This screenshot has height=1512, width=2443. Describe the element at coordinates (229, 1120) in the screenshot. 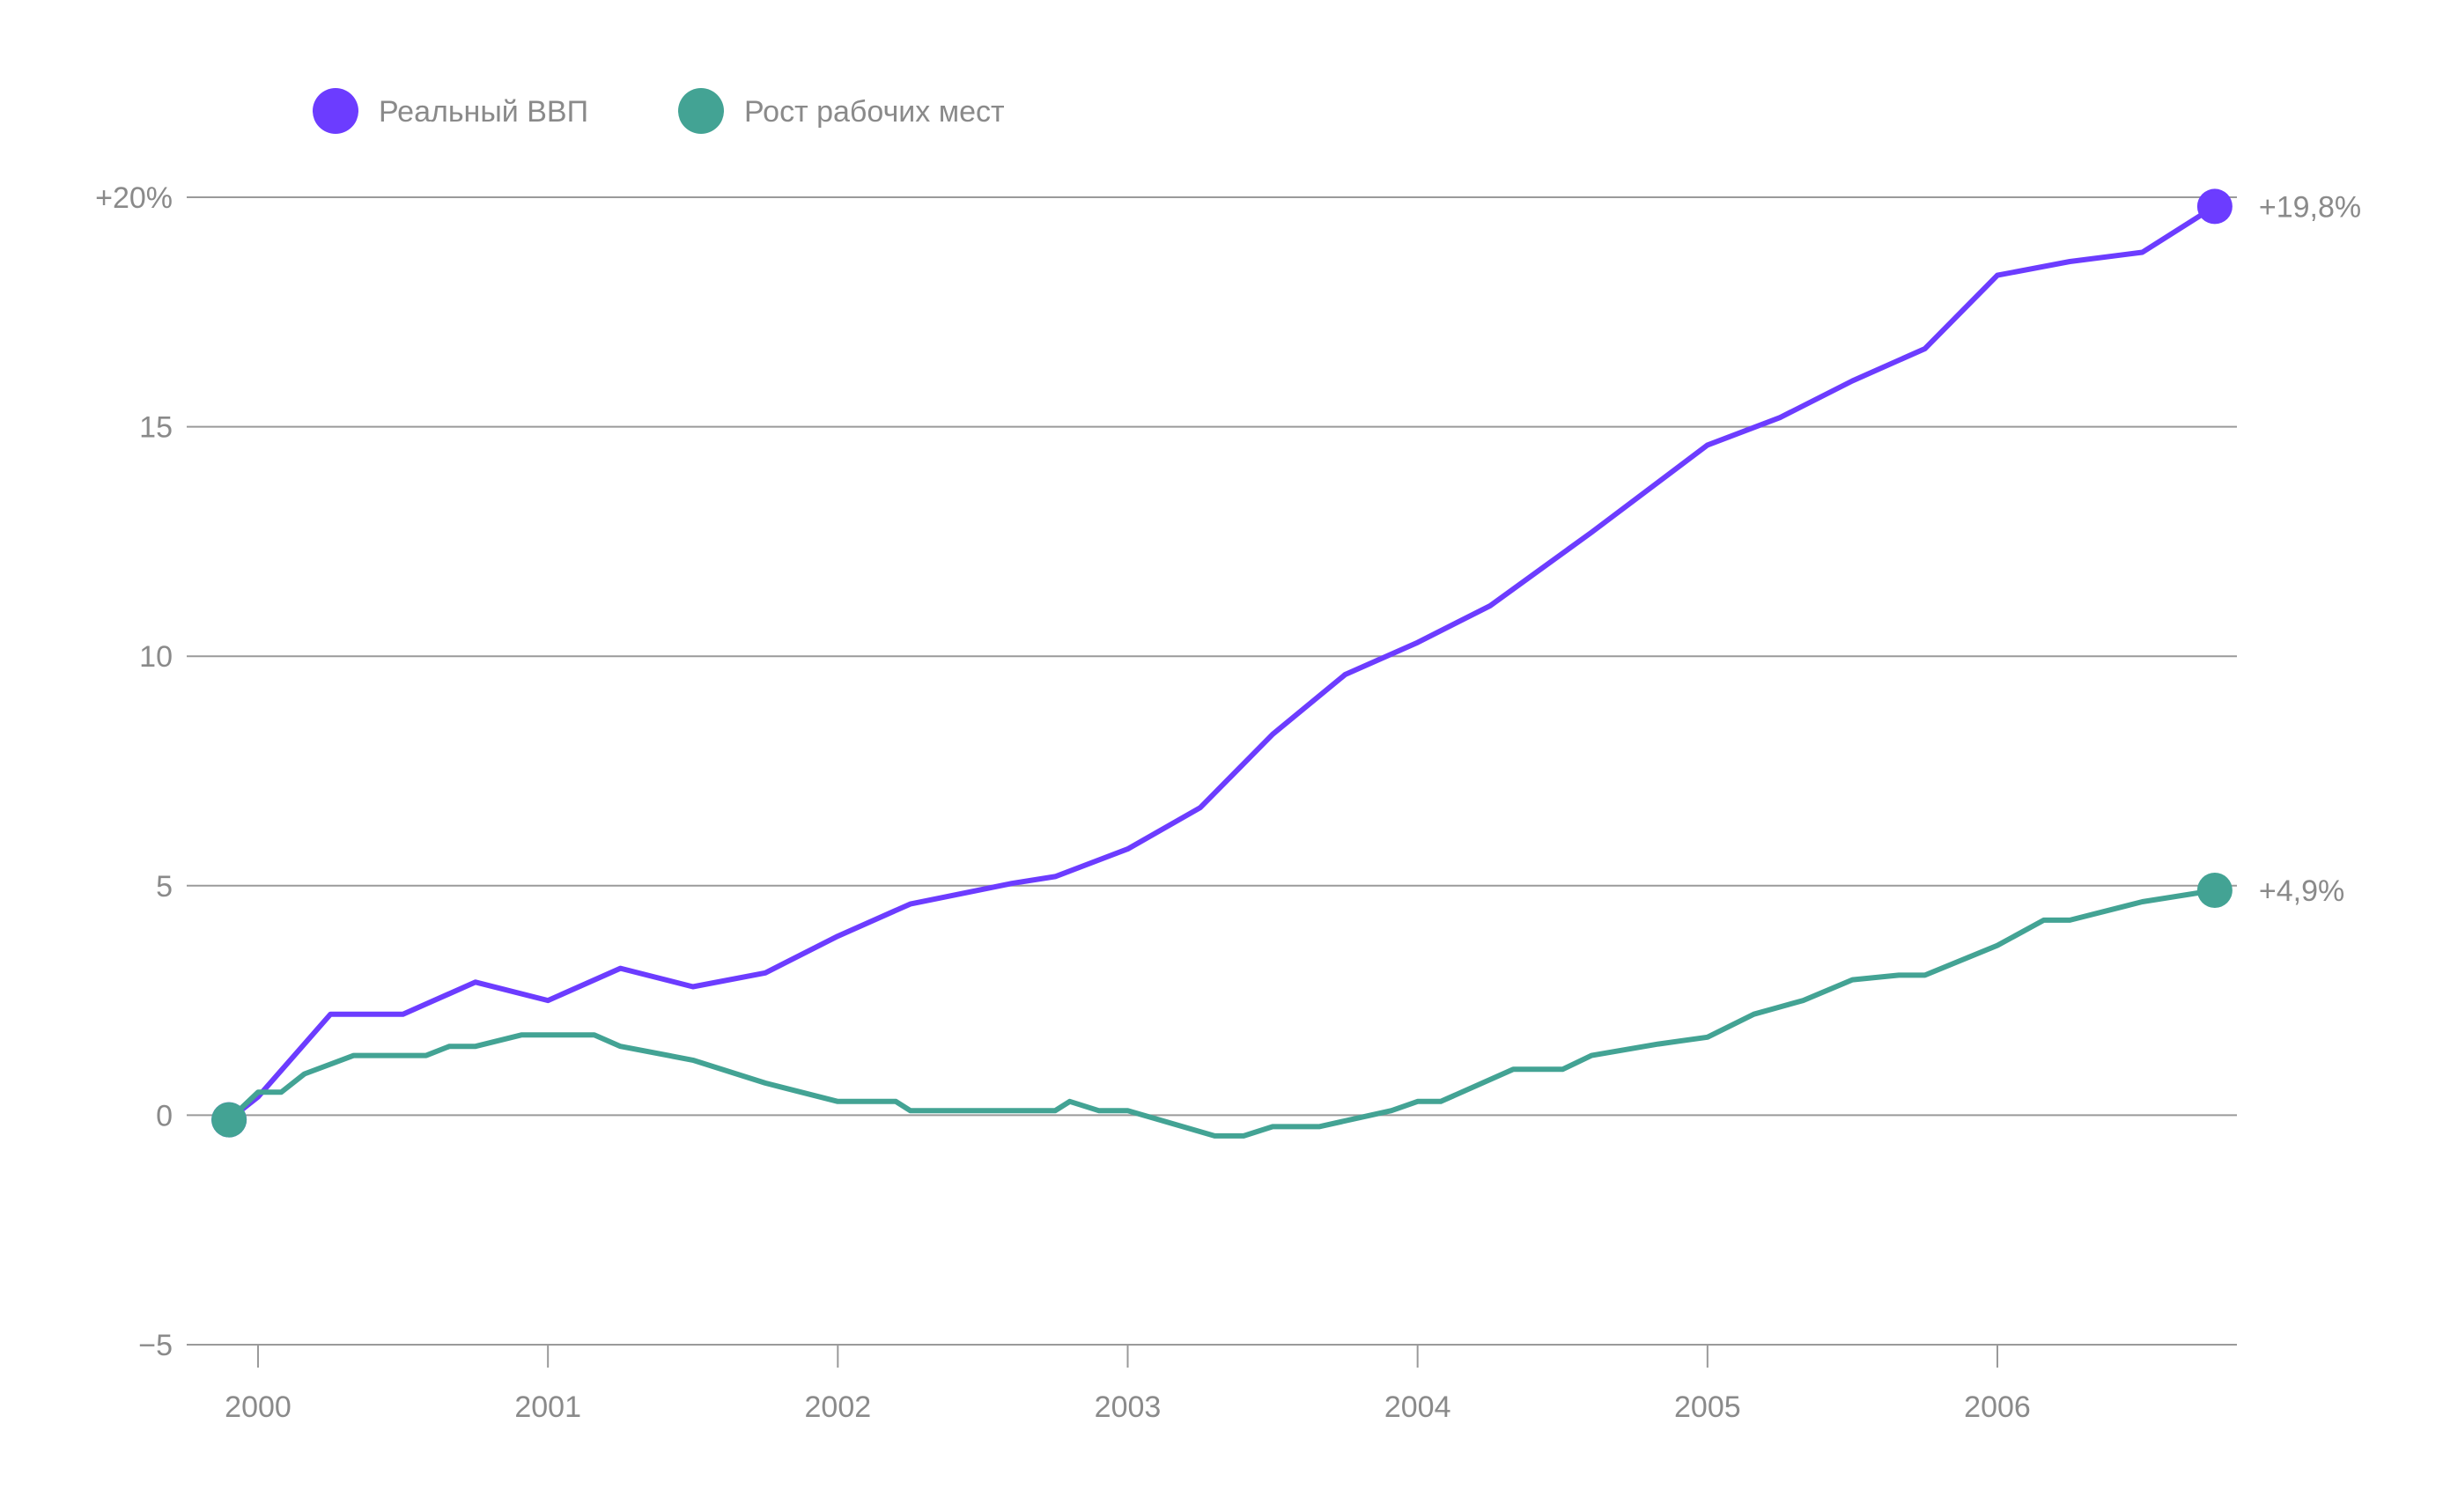

I see `start-point-marker` at that location.